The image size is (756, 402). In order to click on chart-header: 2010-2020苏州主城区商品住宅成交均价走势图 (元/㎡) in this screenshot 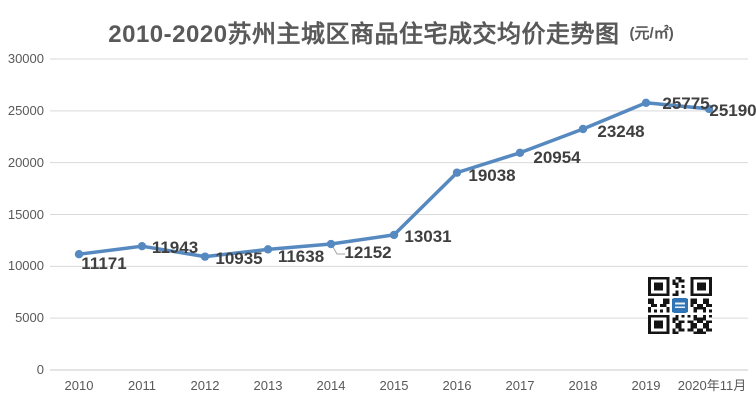, I will do `click(378, 31)`.